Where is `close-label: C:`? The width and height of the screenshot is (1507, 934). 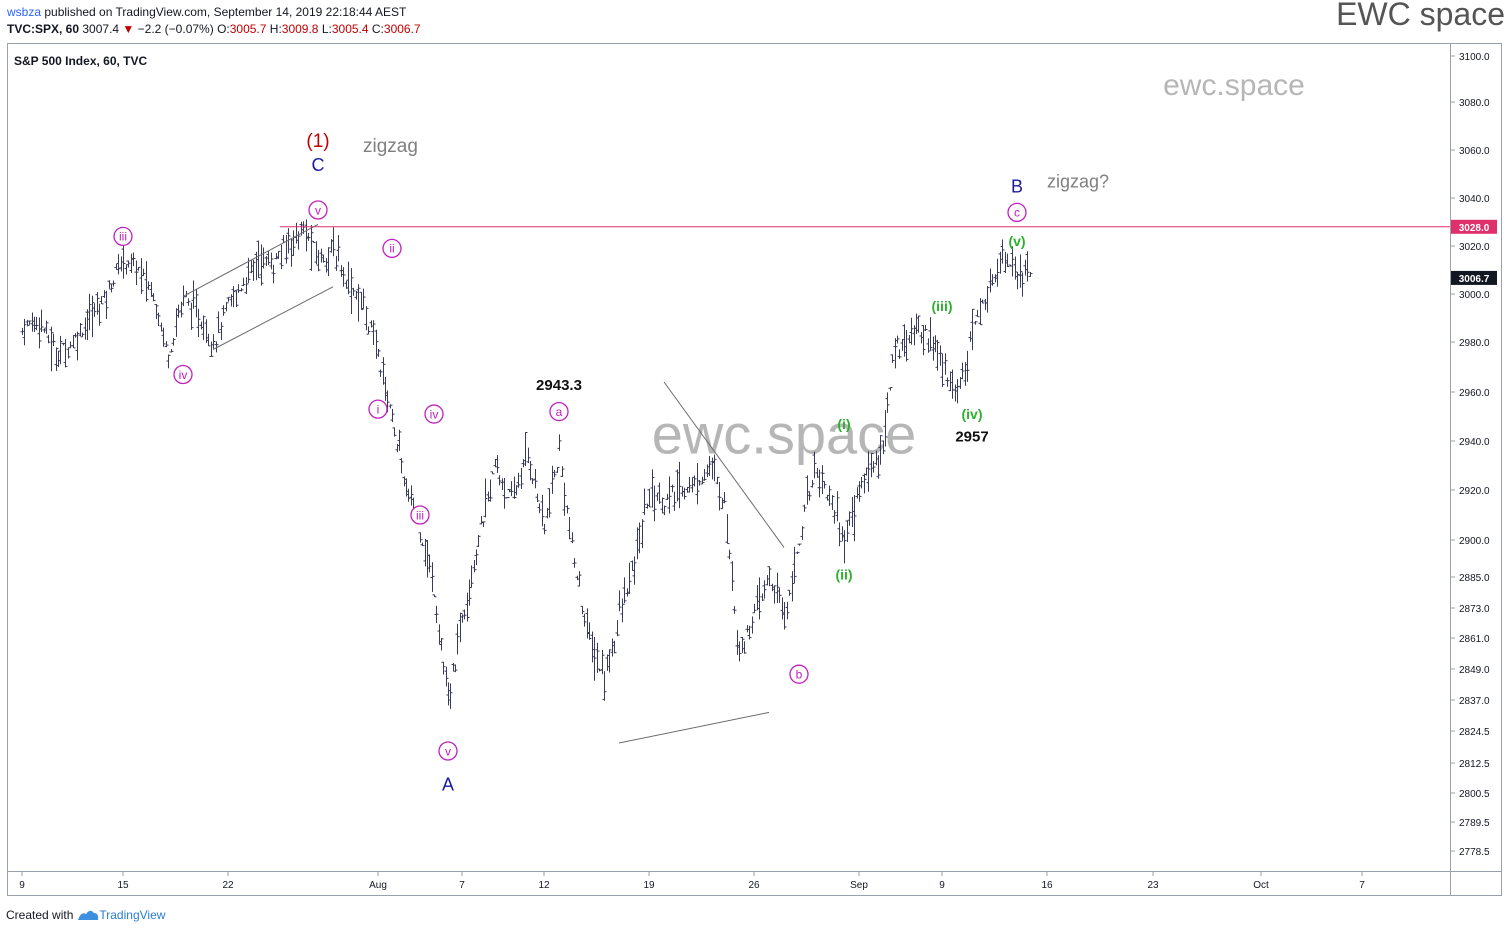 close-label: C: is located at coordinates (377, 29).